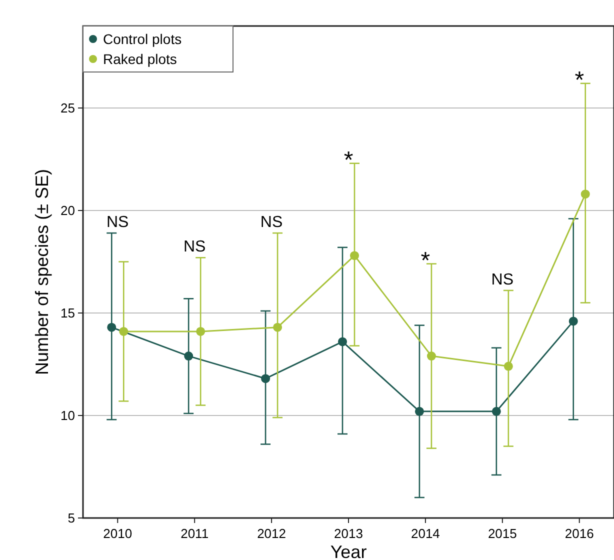 Image resolution: width=614 pixels, height=560 pixels. Describe the element at coordinates (117, 533) in the screenshot. I see `x-tick-label: 2010` at that location.